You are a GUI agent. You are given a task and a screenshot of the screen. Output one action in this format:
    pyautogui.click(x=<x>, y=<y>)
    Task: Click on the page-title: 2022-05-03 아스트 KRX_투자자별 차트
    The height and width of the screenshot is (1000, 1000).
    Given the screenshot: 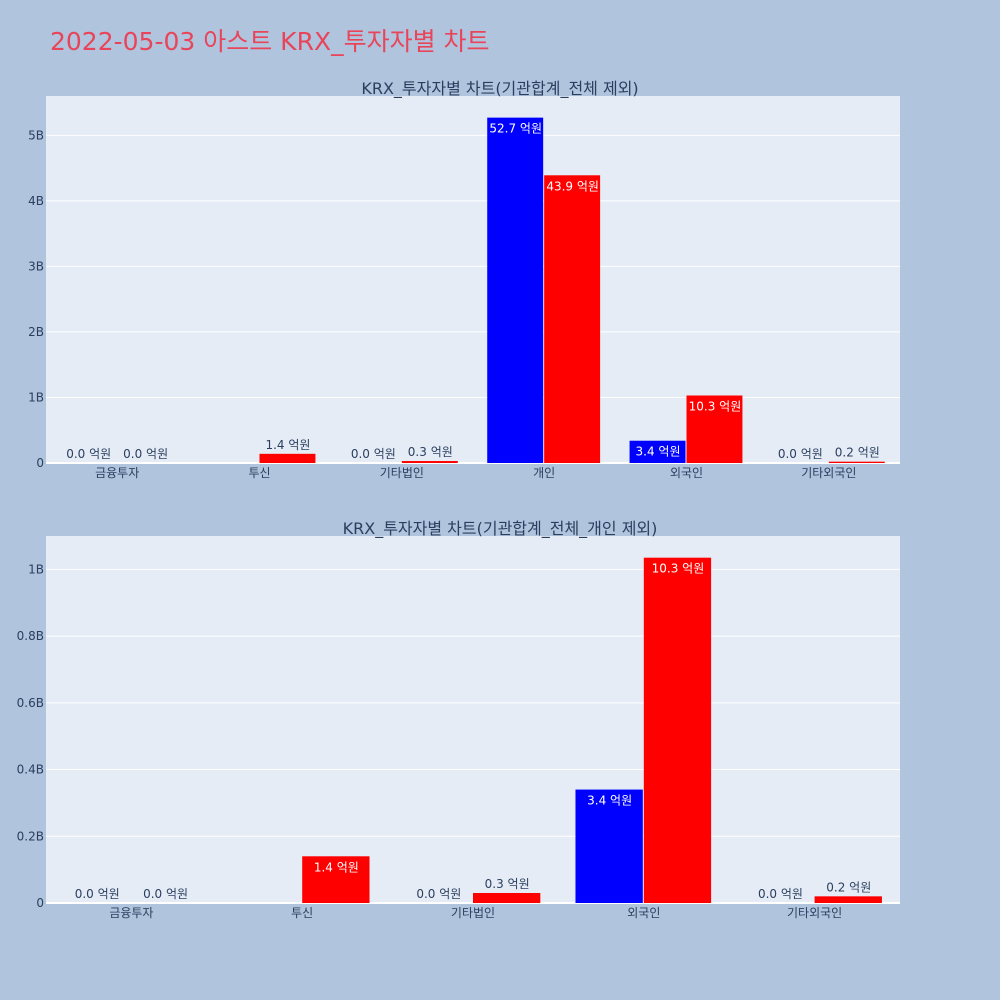 What is the action you would take?
    pyautogui.click(x=270, y=41)
    